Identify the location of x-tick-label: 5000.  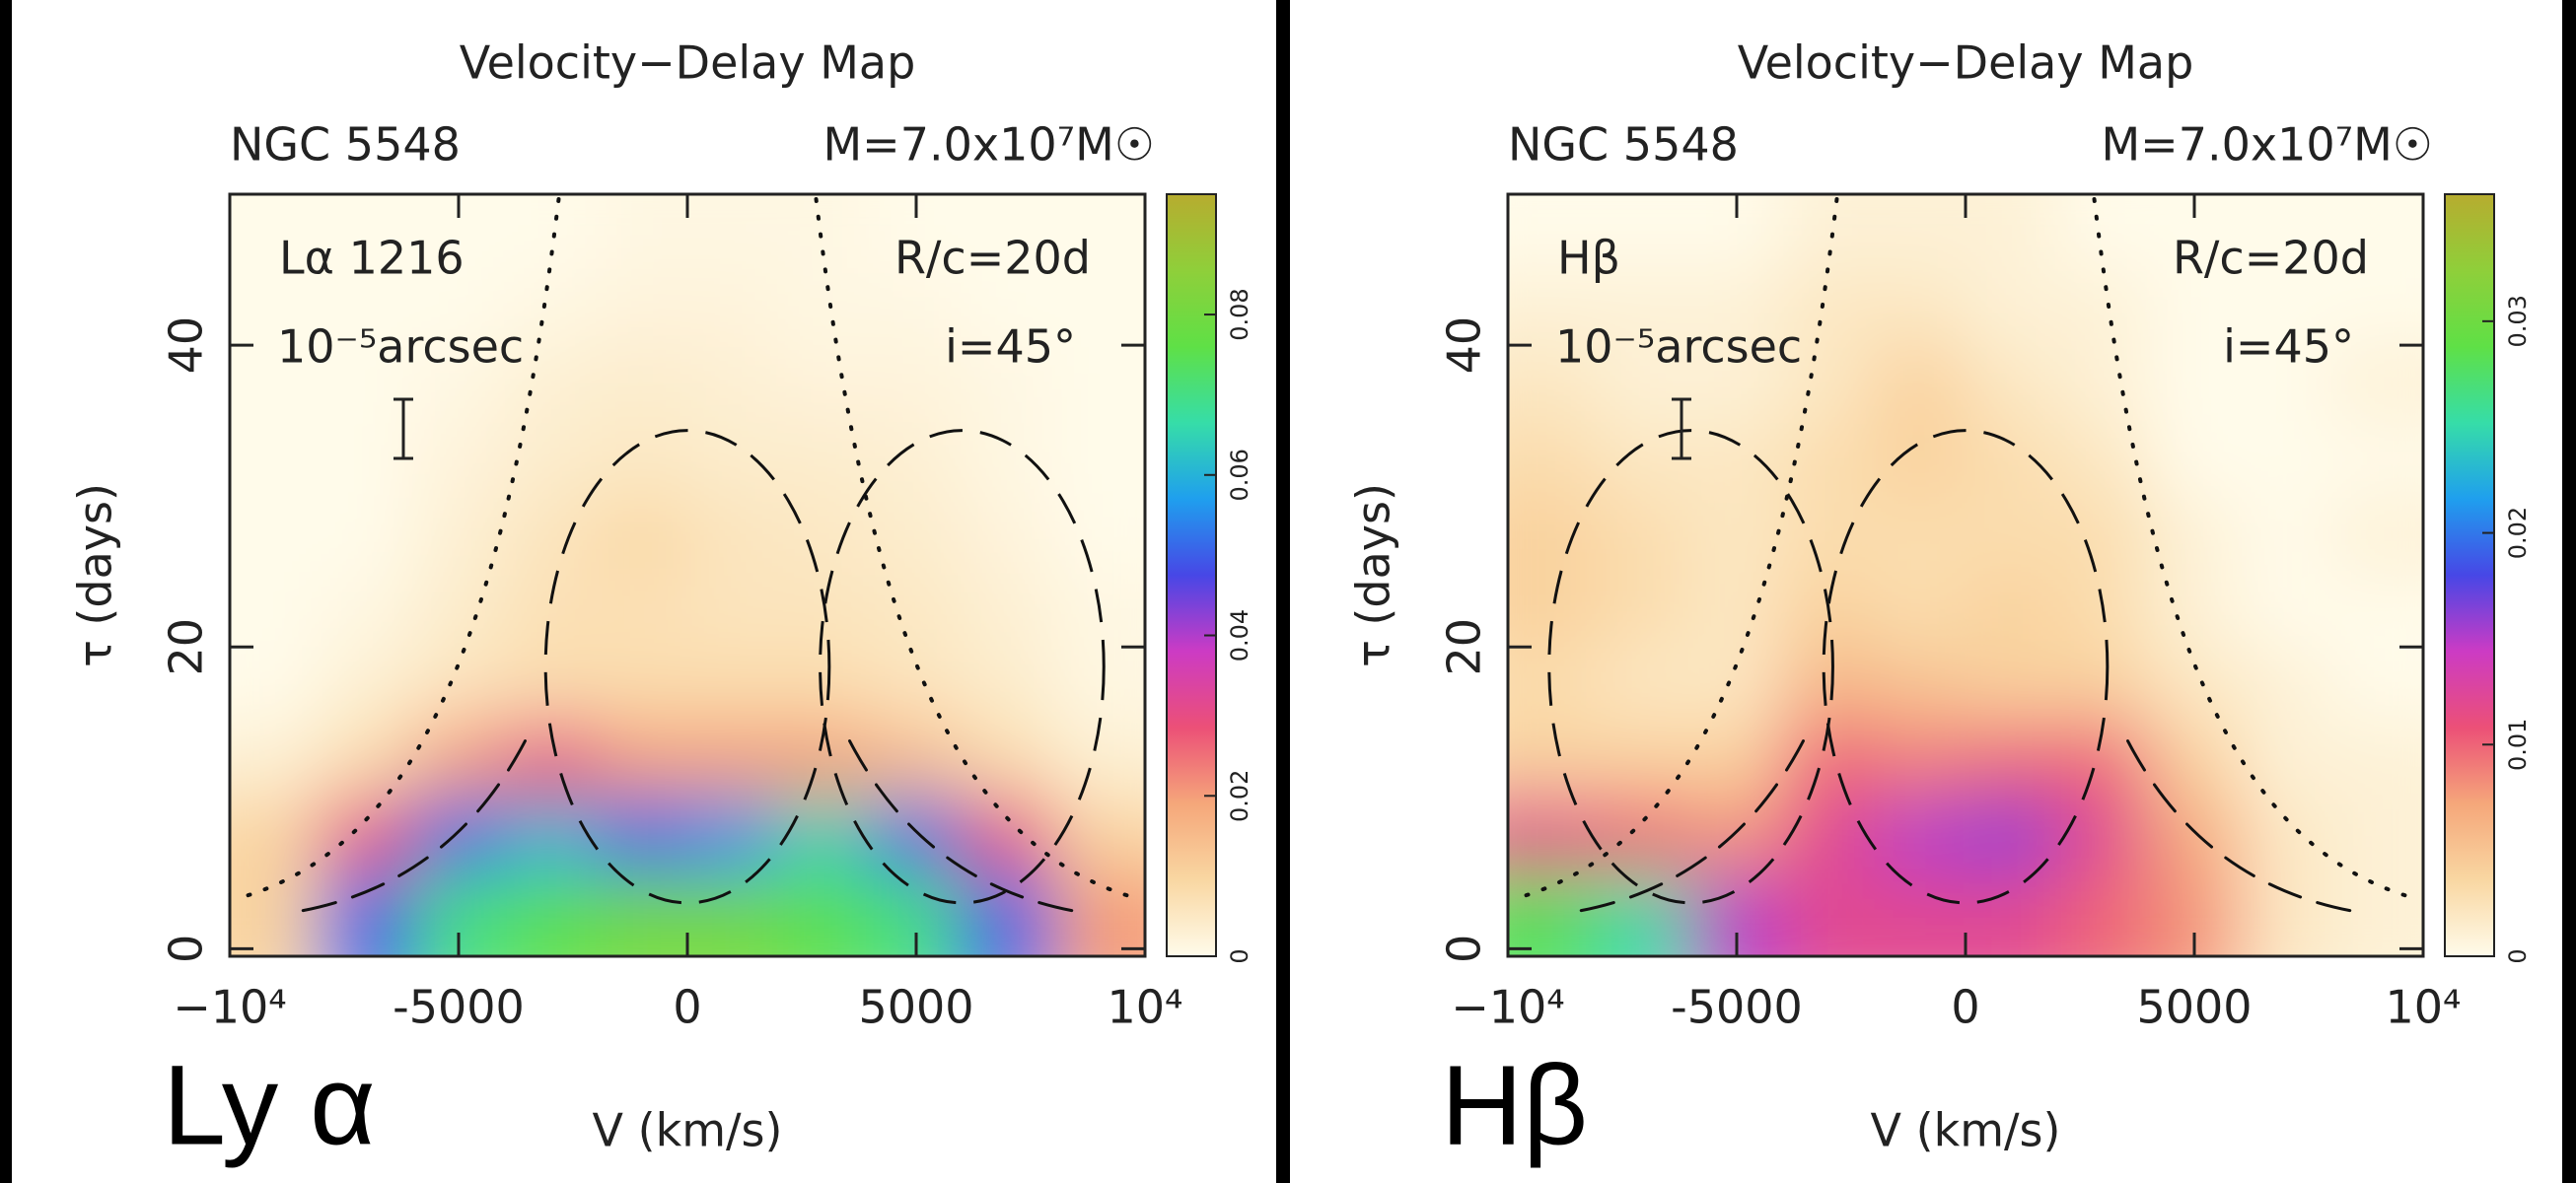
(915, 1007).